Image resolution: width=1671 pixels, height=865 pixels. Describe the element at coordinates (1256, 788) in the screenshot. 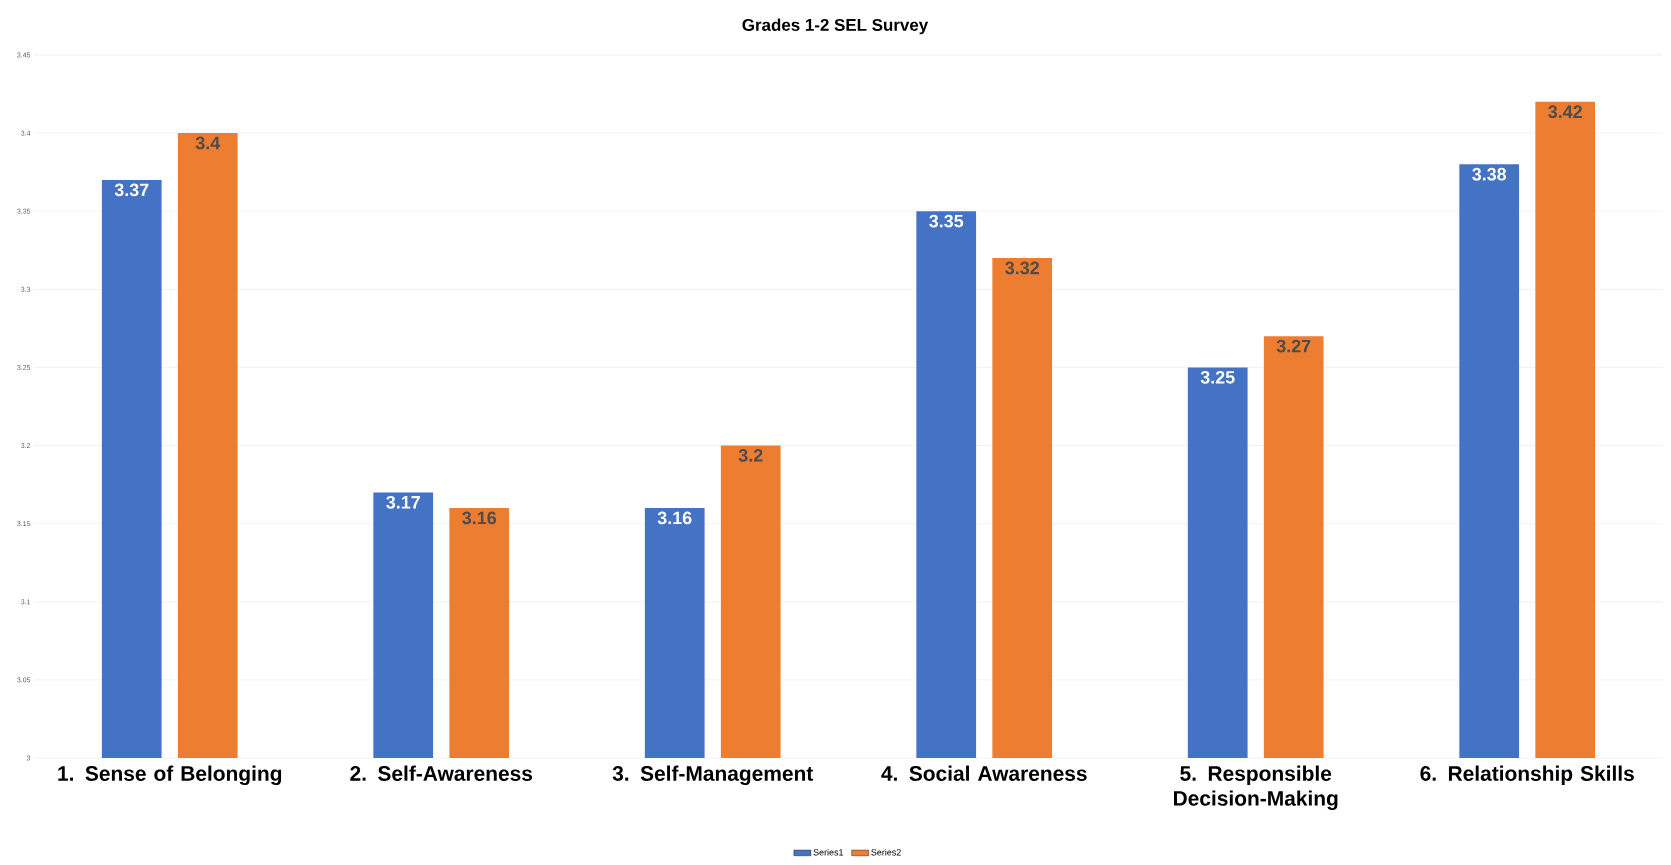

I see `x-tick-label: 5. Responsible Decision-Making` at that location.